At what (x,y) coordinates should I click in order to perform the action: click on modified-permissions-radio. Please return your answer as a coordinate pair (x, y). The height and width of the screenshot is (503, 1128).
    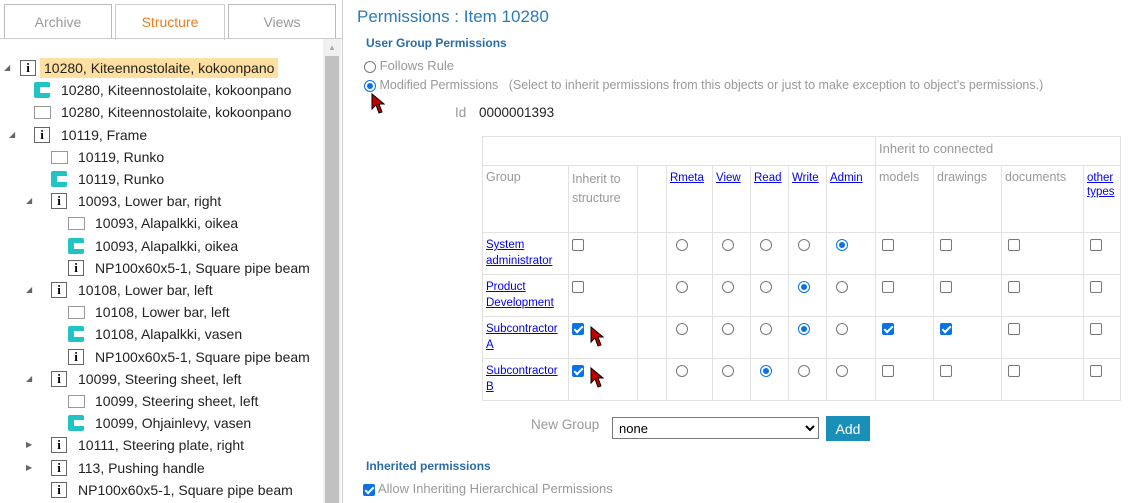
    Looking at the image, I should click on (370, 85).